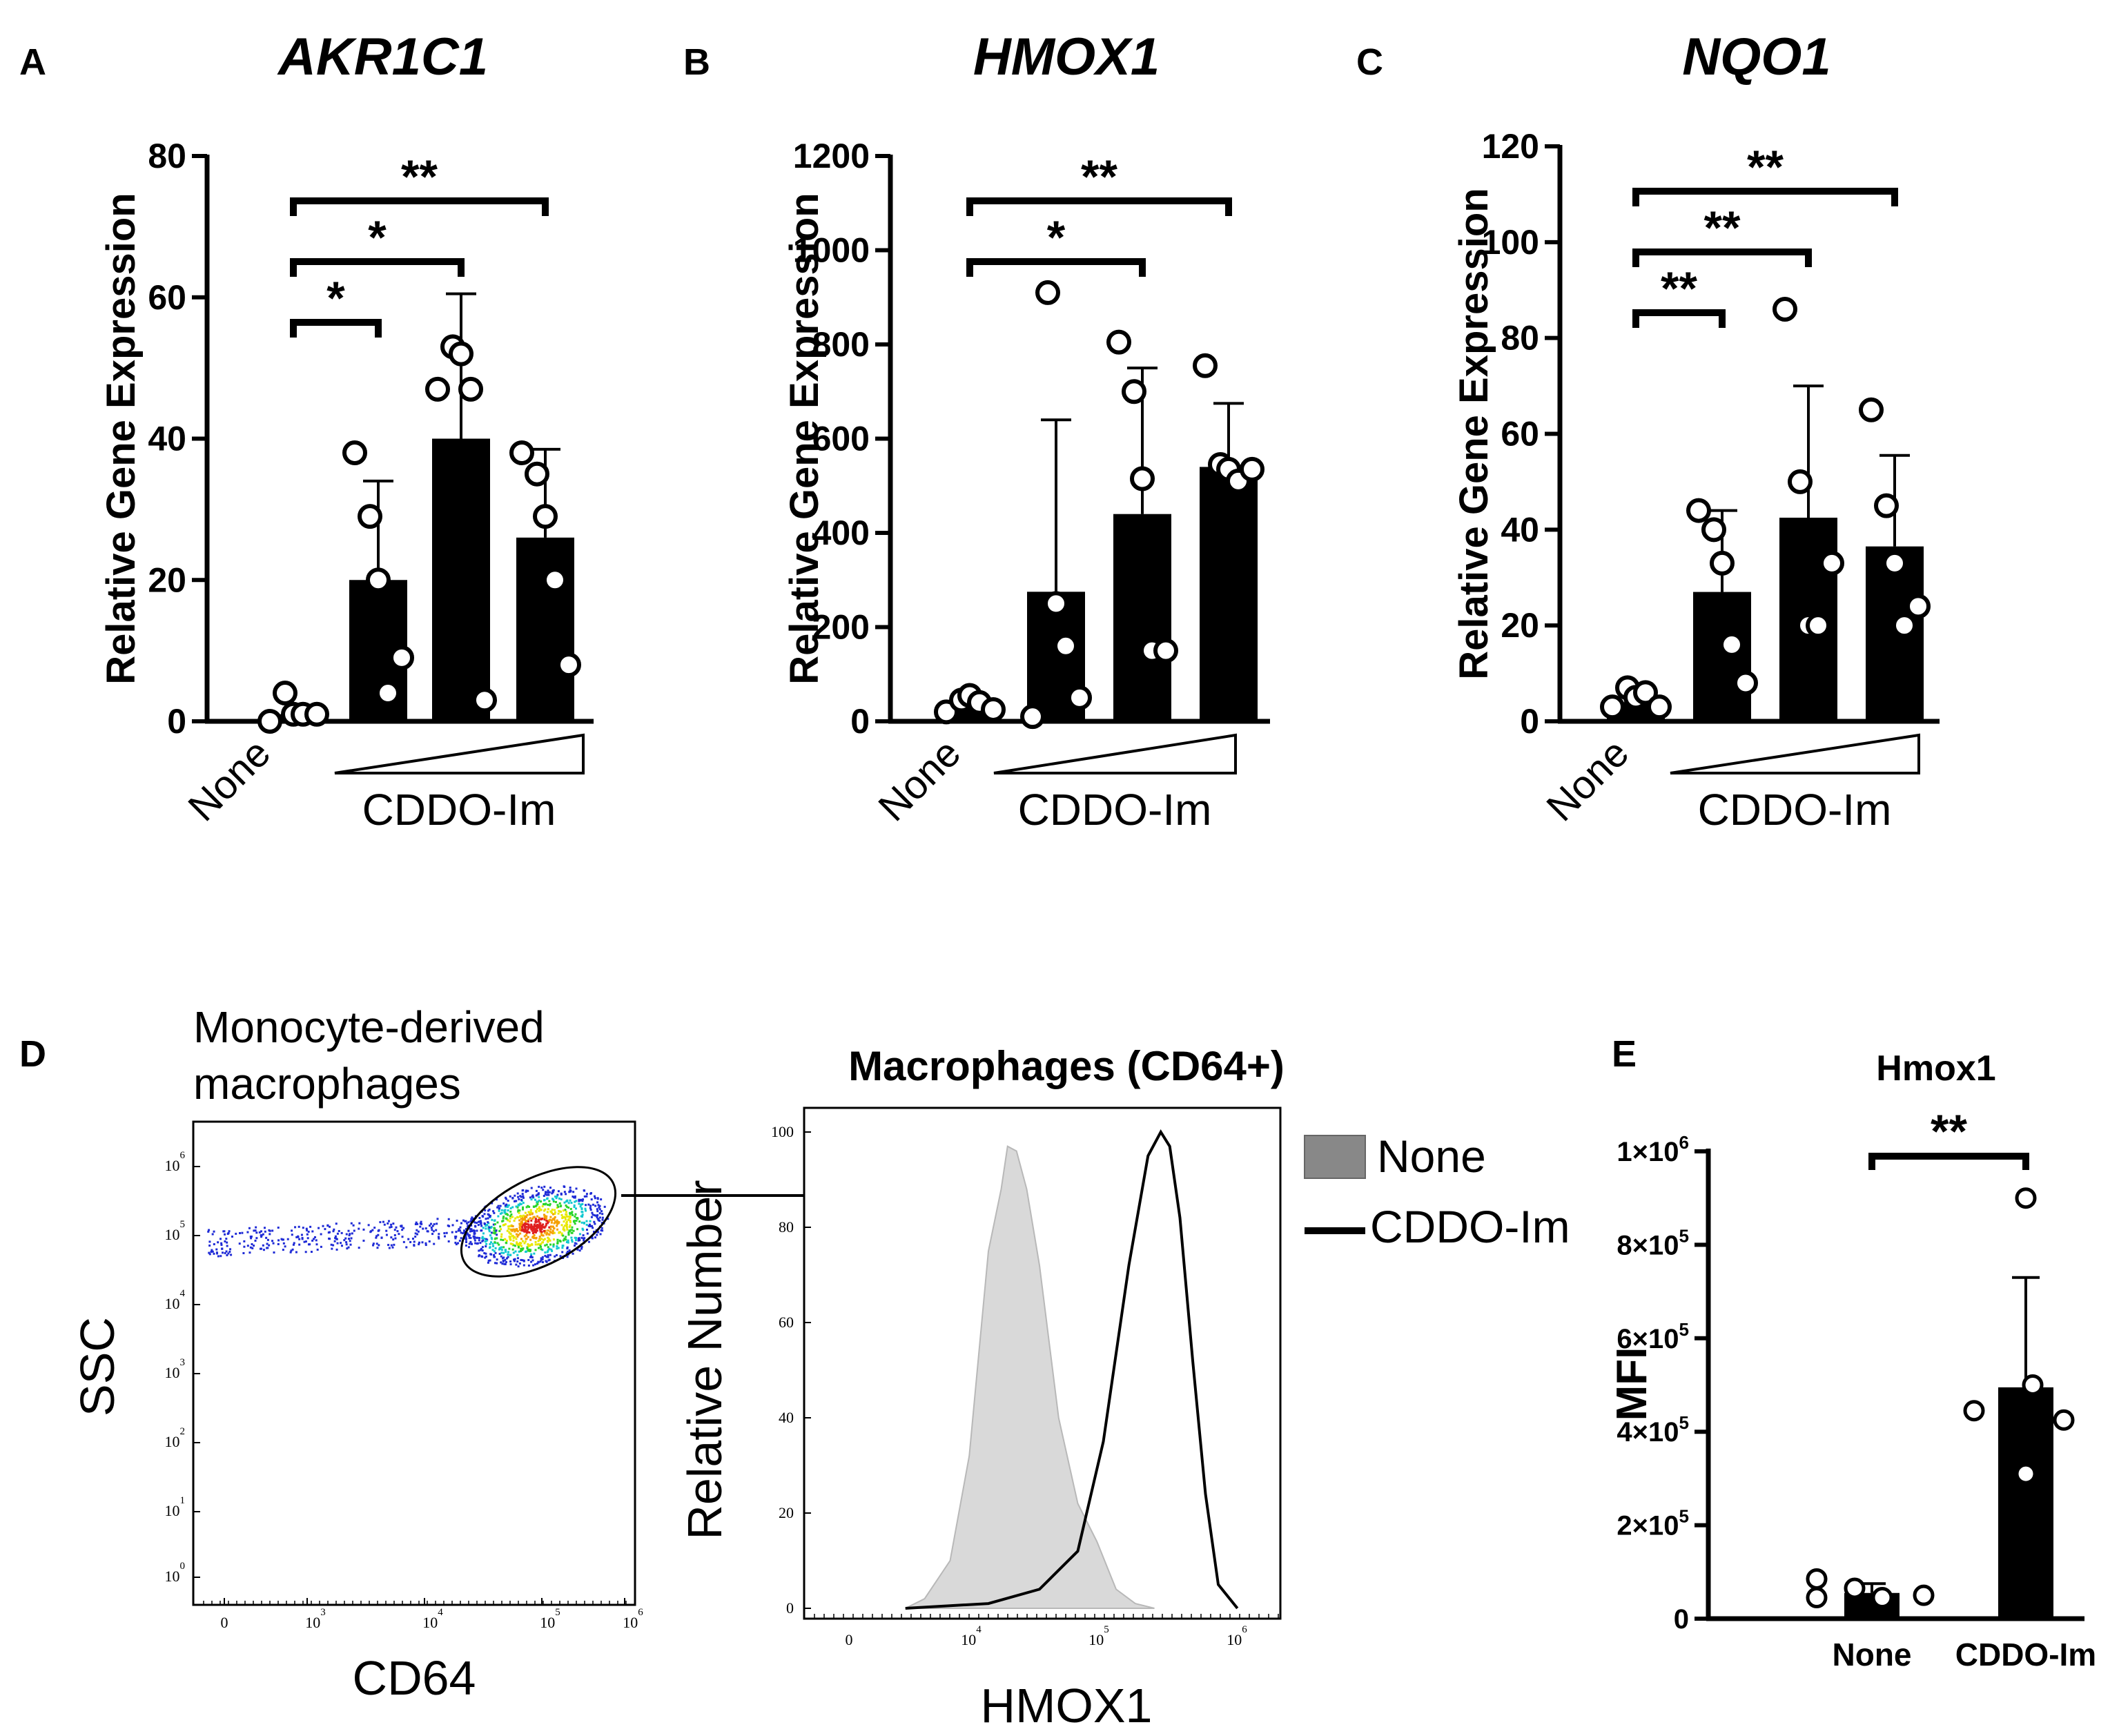 The width and height of the screenshot is (2119, 1736). I want to click on panel-d-gate, so click(538, 1222).